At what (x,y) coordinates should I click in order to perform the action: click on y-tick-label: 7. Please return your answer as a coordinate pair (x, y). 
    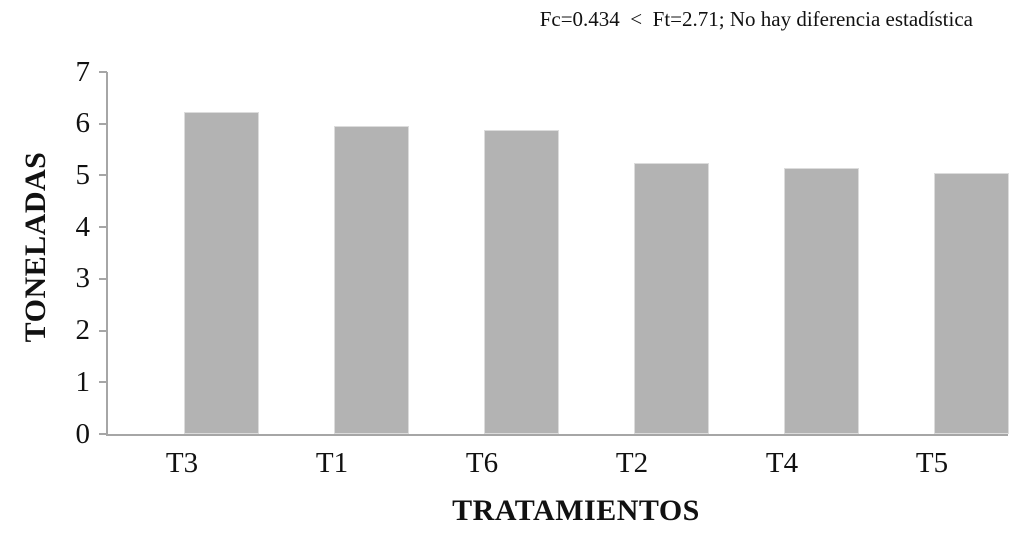
    Looking at the image, I should click on (83, 71).